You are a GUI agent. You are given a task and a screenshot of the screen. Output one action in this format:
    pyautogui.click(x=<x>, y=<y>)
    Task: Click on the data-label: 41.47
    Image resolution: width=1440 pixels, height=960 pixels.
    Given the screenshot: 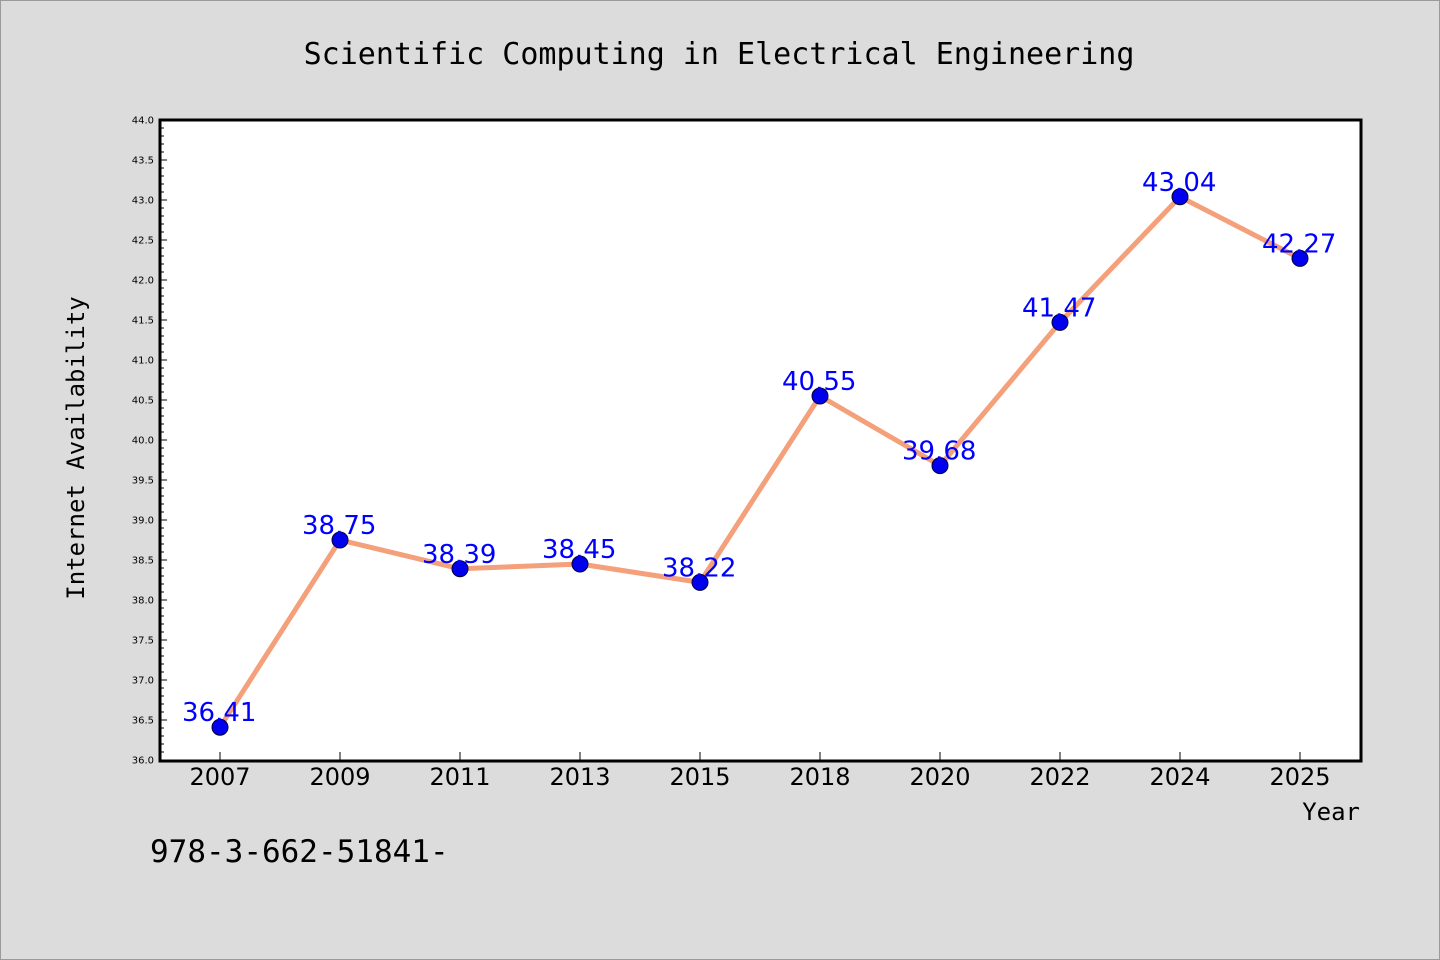 What is the action you would take?
    pyautogui.click(x=1059, y=308)
    